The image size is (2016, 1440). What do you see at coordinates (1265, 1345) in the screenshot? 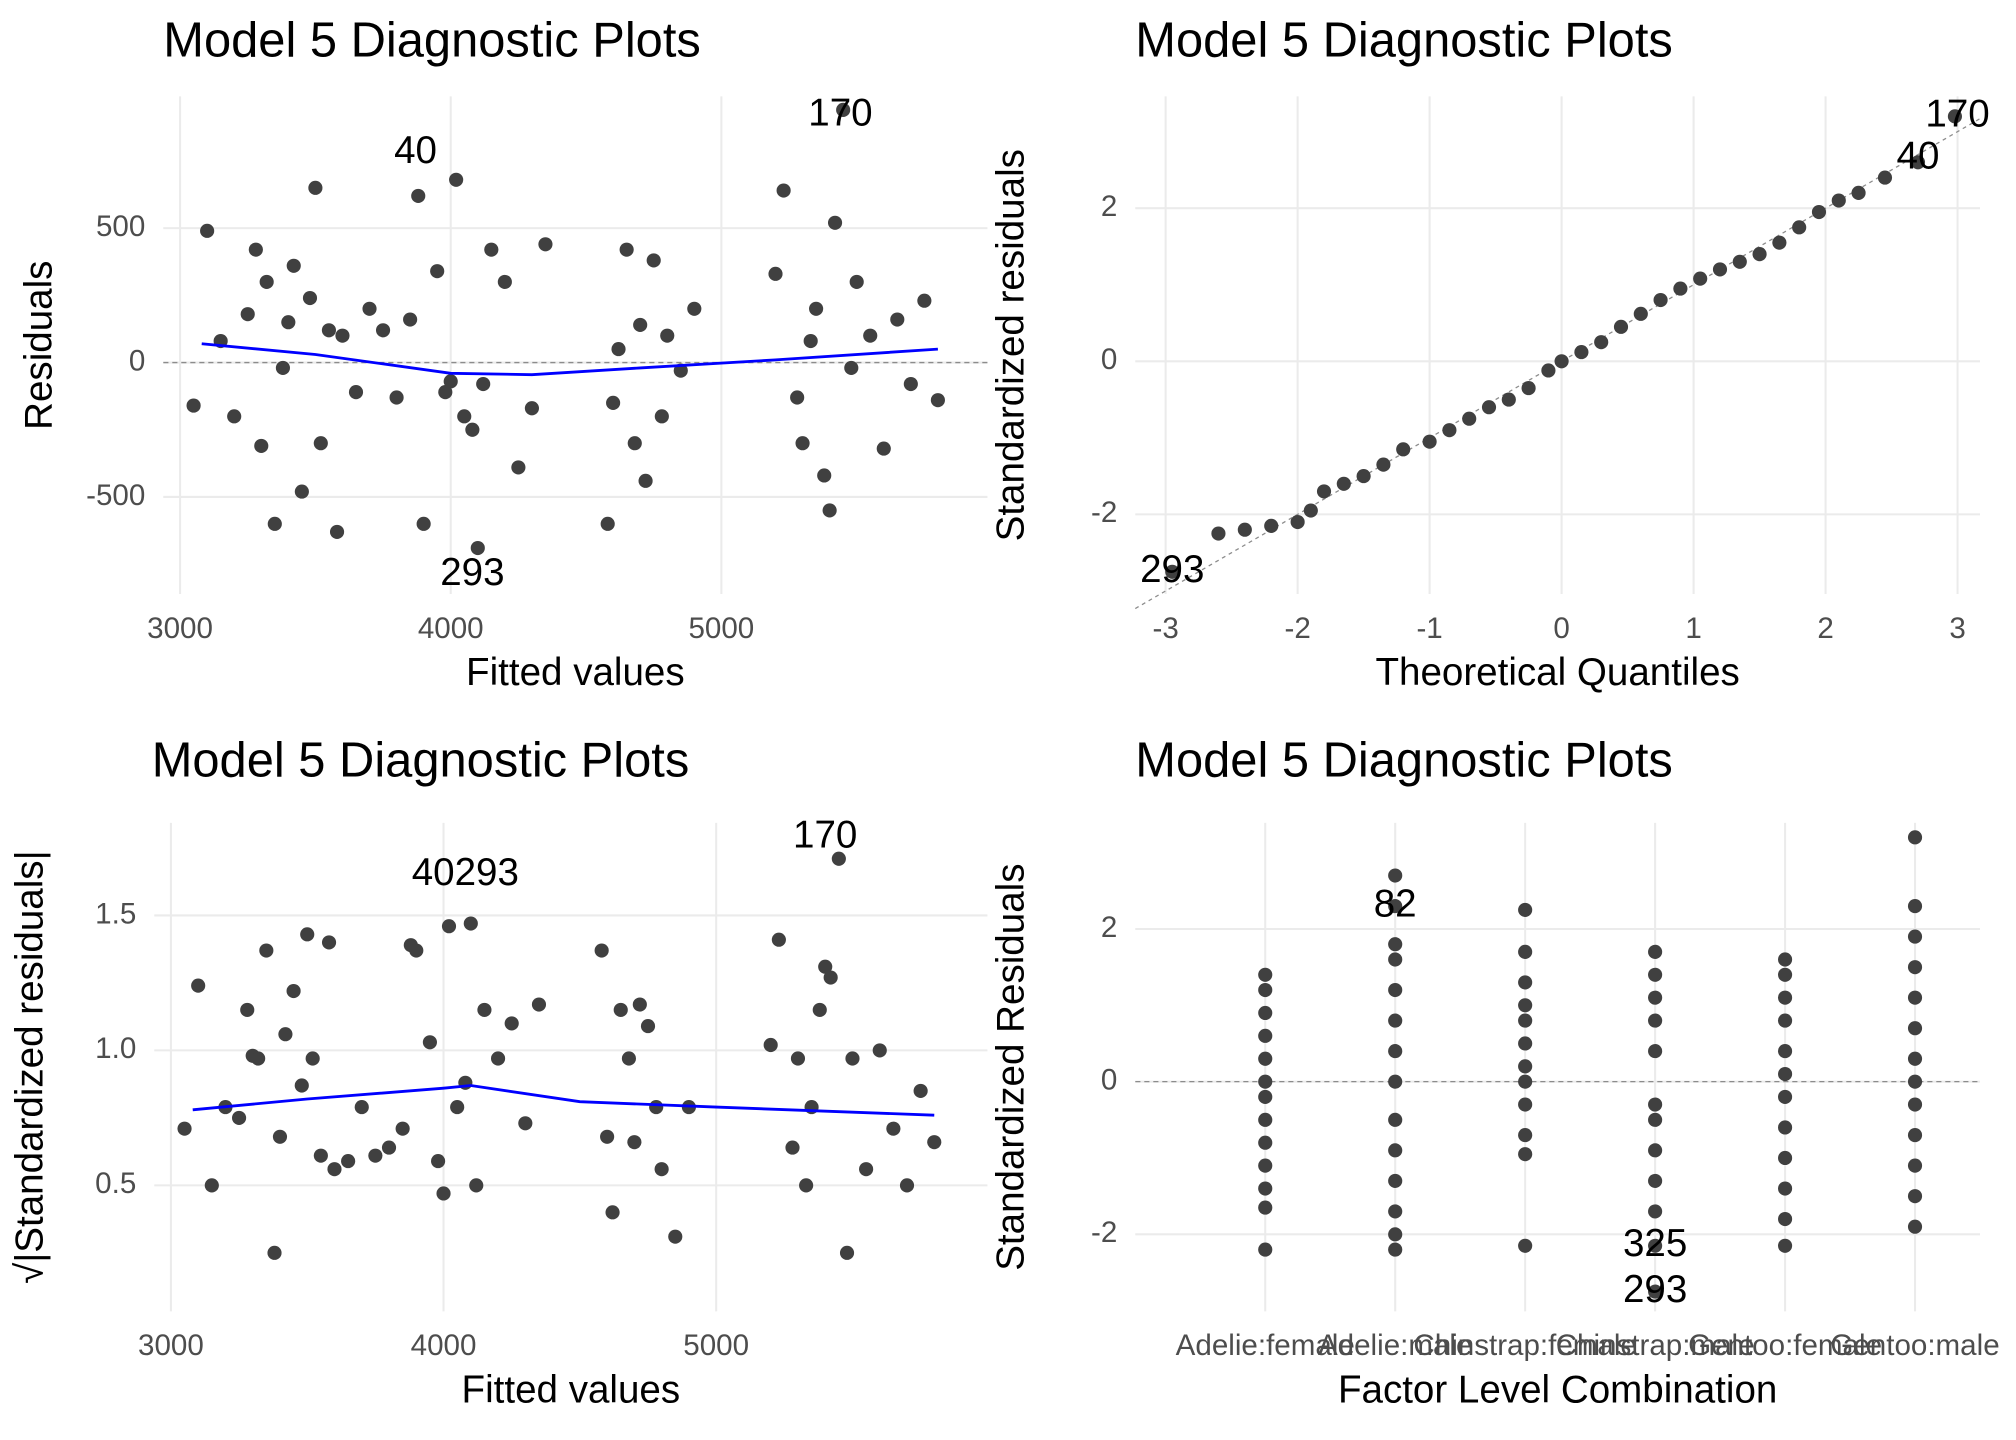
I see `x-tick-label: Adelie:female` at bounding box center [1265, 1345].